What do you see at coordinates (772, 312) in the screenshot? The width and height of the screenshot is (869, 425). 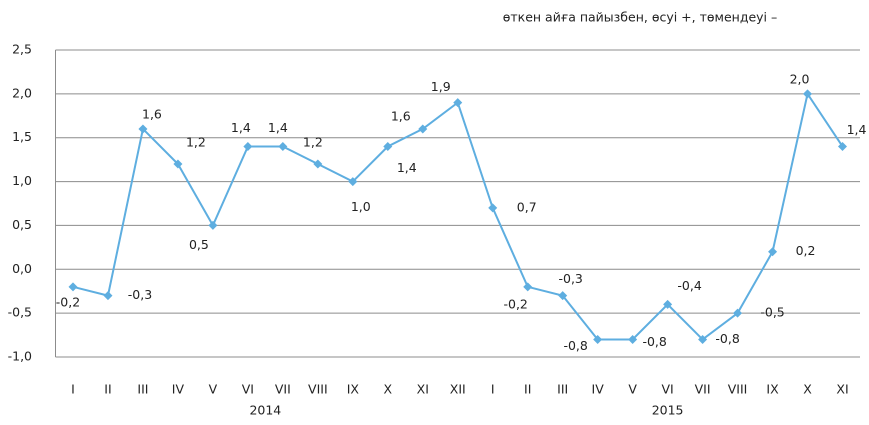 I see `data-label: -0,5` at bounding box center [772, 312].